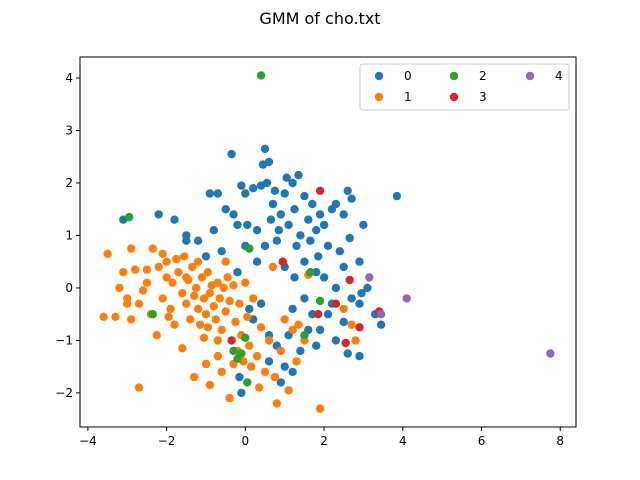 This screenshot has width=640, height=480. Describe the element at coordinates (482, 441) in the screenshot. I see `x-tick-label: 6` at that location.